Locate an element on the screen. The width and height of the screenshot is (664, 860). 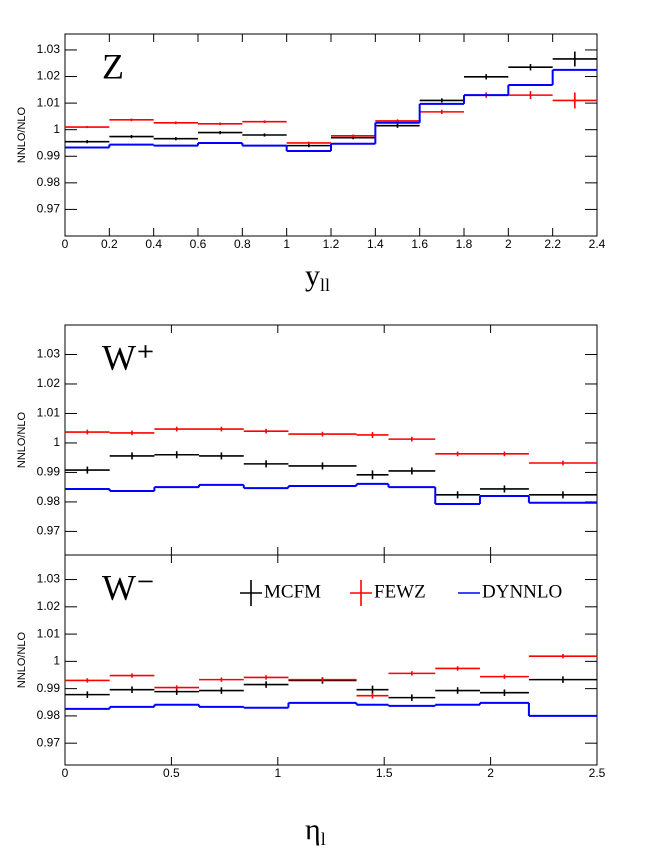
panel-label: W⁺ is located at coordinates (128, 357).